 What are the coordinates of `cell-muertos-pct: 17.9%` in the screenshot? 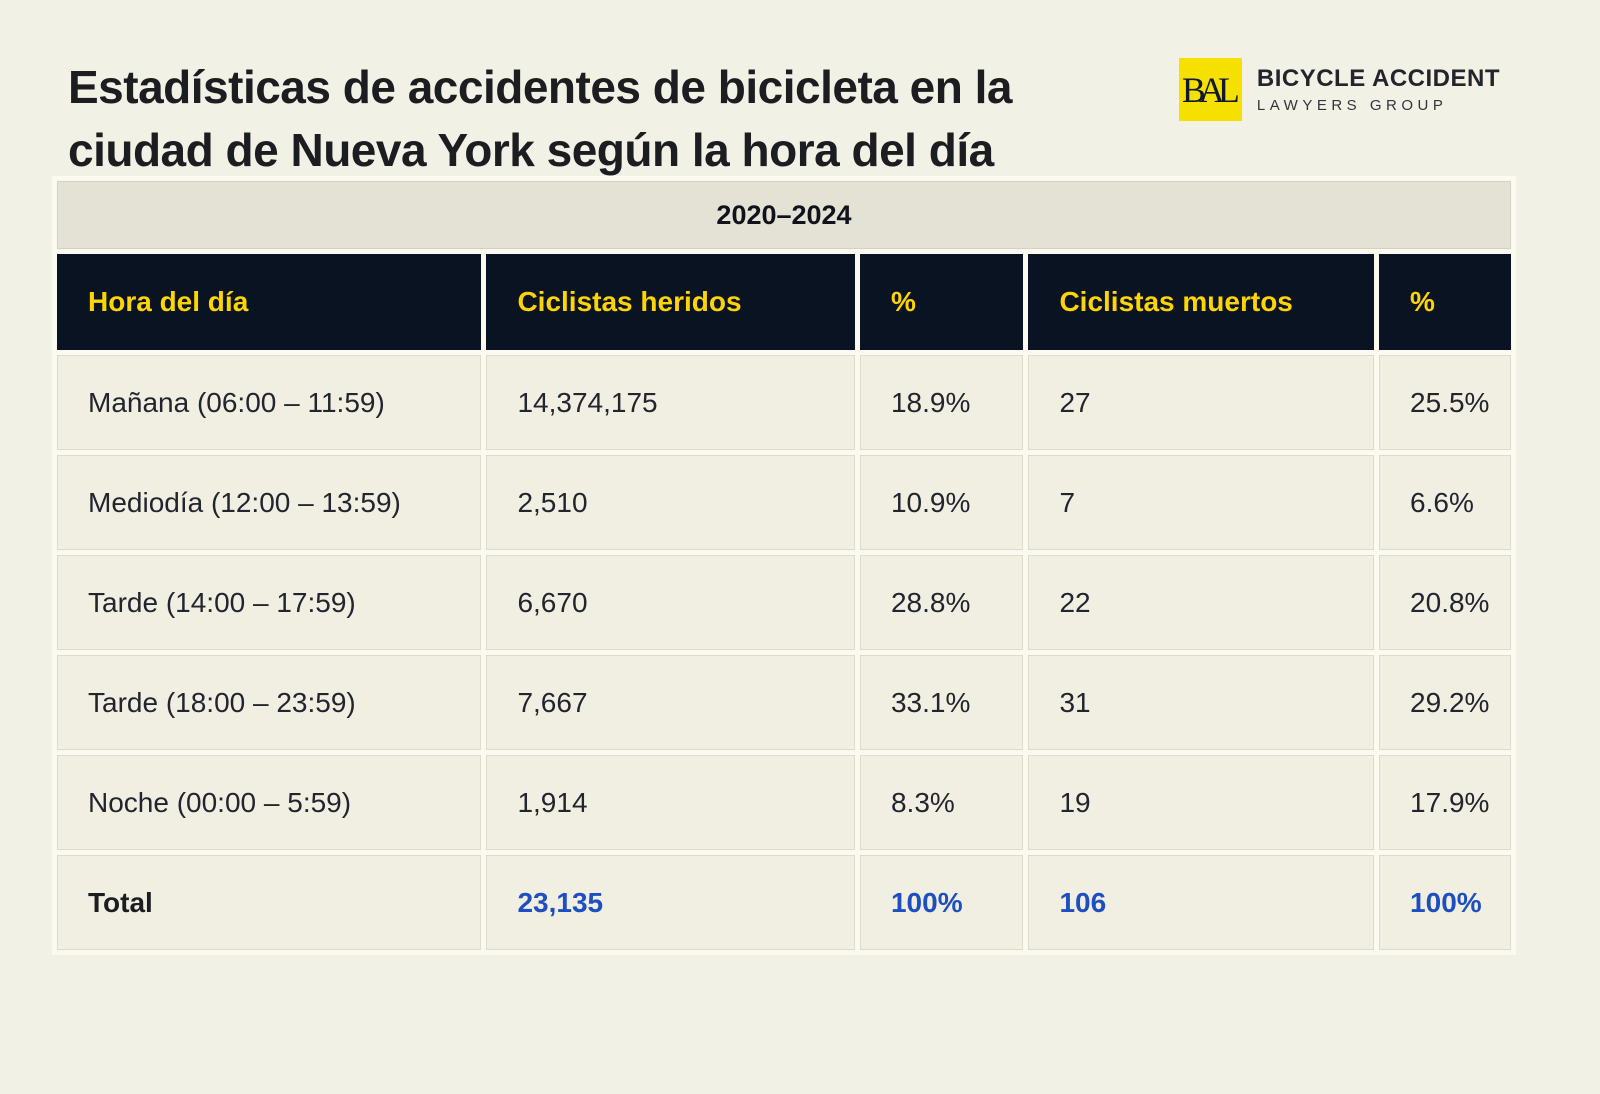 It's located at (1445, 802).